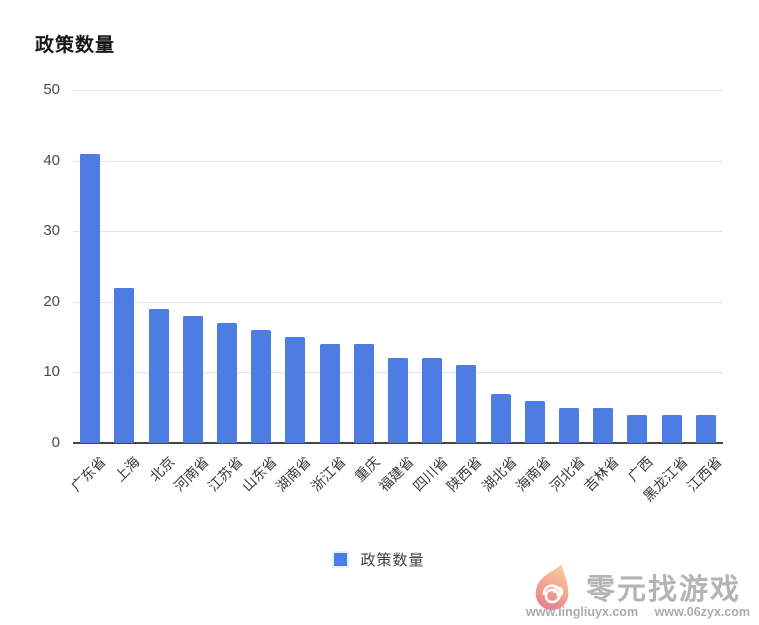  I want to click on watermark-urls: www.lingliuyx.com www.06zyx.com, so click(638, 612).